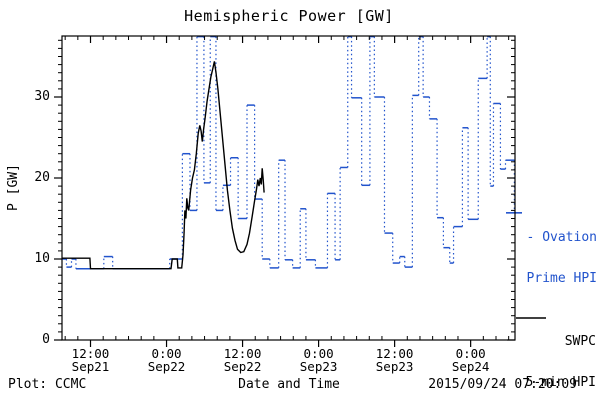 The width and height of the screenshot is (600, 400). What do you see at coordinates (502, 384) in the screenshot?
I see `timestamp: 2015/09/24 07:20:09` at bounding box center [502, 384].